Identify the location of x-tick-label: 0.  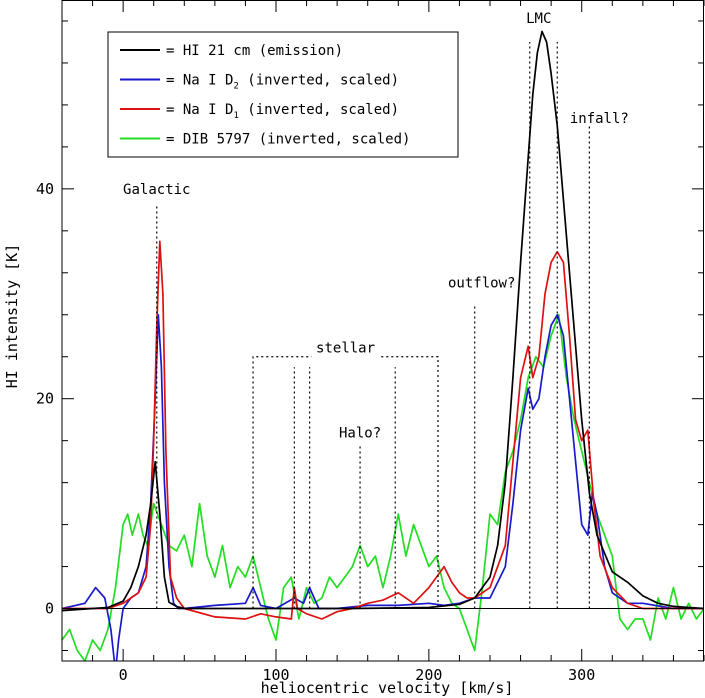
(123, 675).